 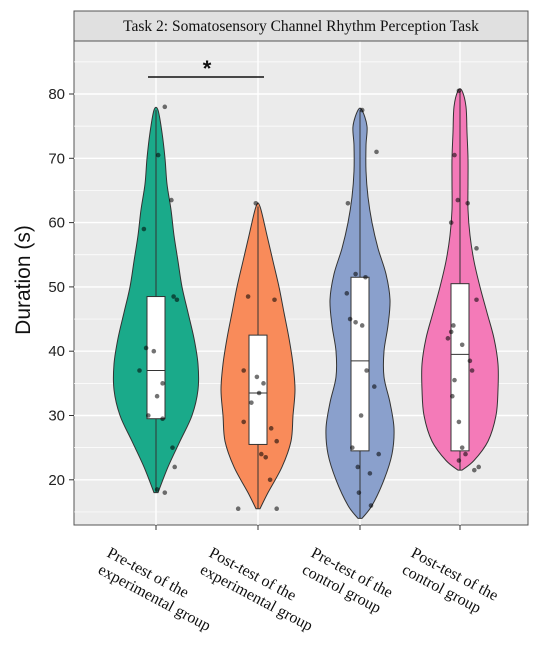 I want to click on x-tick-label: Pre-test of thecontrol group, so click(x=347, y=582).